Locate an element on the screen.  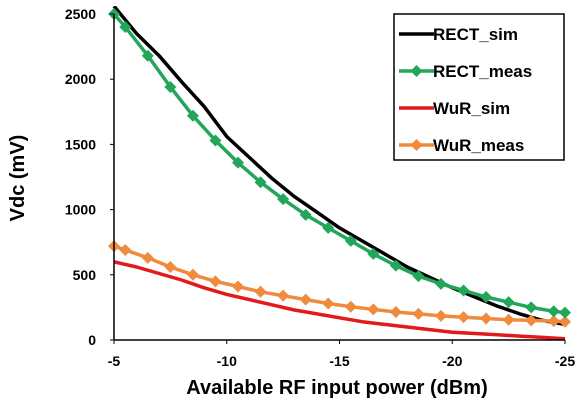
legend-item: RECT_sim is located at coordinates (458, 34).